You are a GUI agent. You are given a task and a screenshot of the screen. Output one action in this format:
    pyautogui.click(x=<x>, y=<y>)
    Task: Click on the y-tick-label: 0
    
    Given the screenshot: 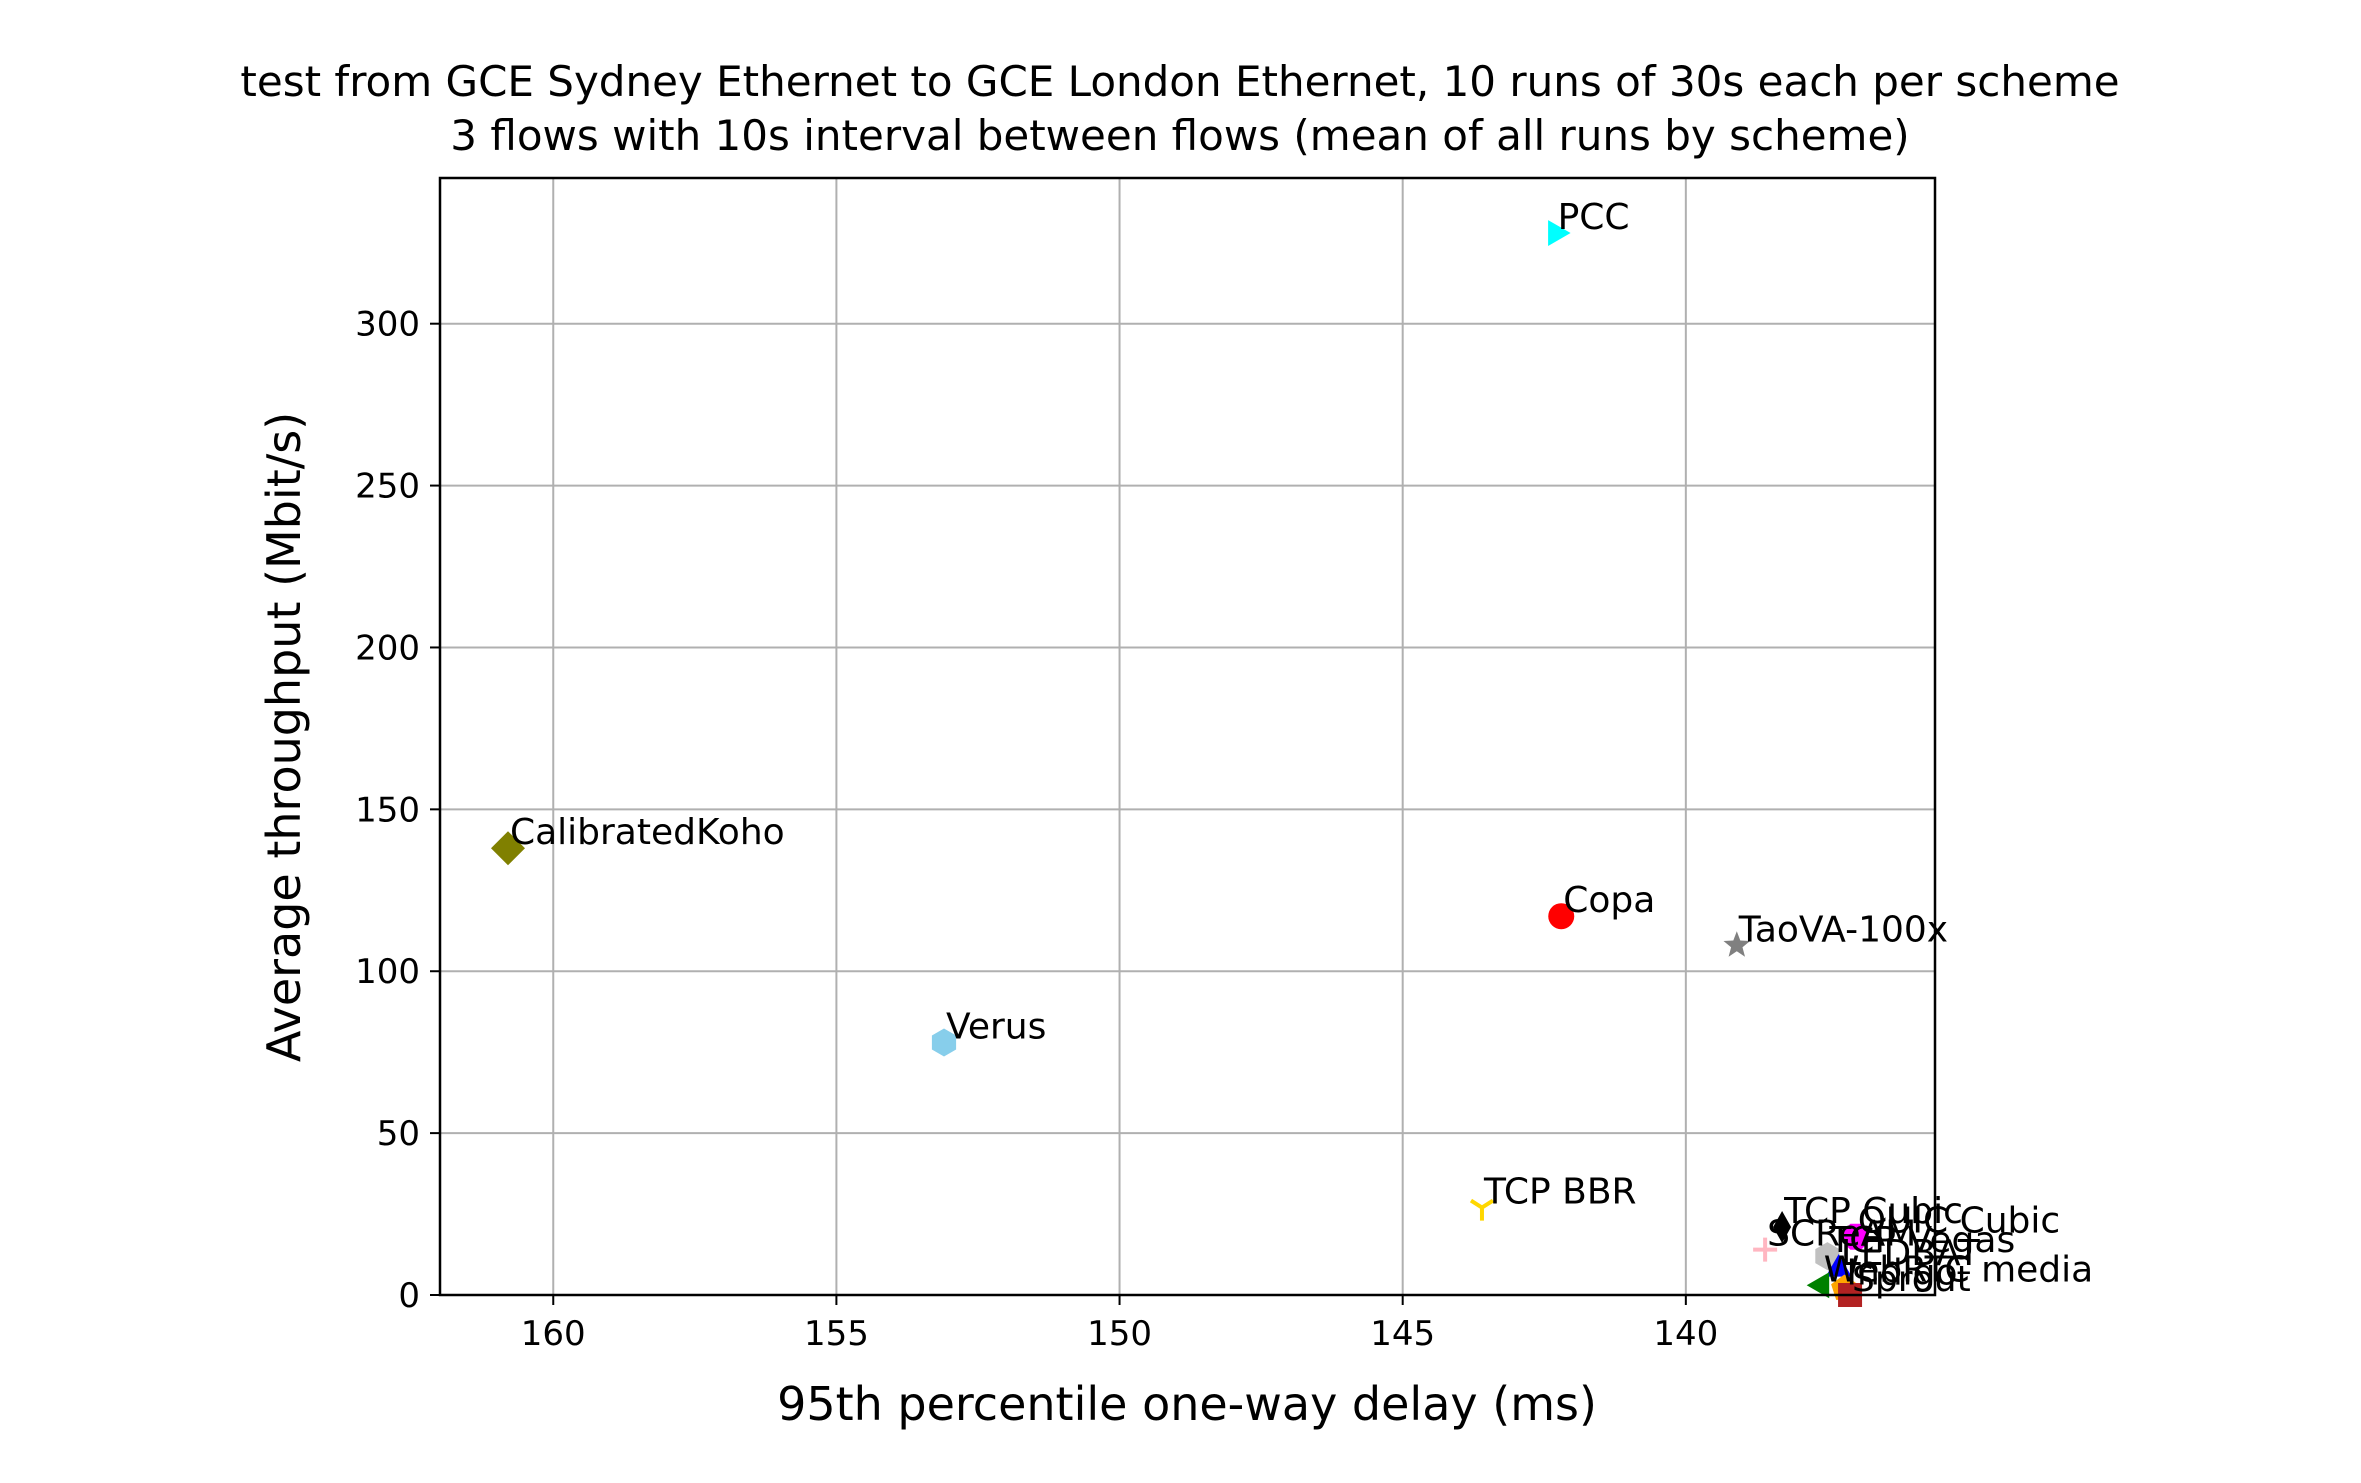 What is the action you would take?
    pyautogui.click(x=409, y=1296)
    